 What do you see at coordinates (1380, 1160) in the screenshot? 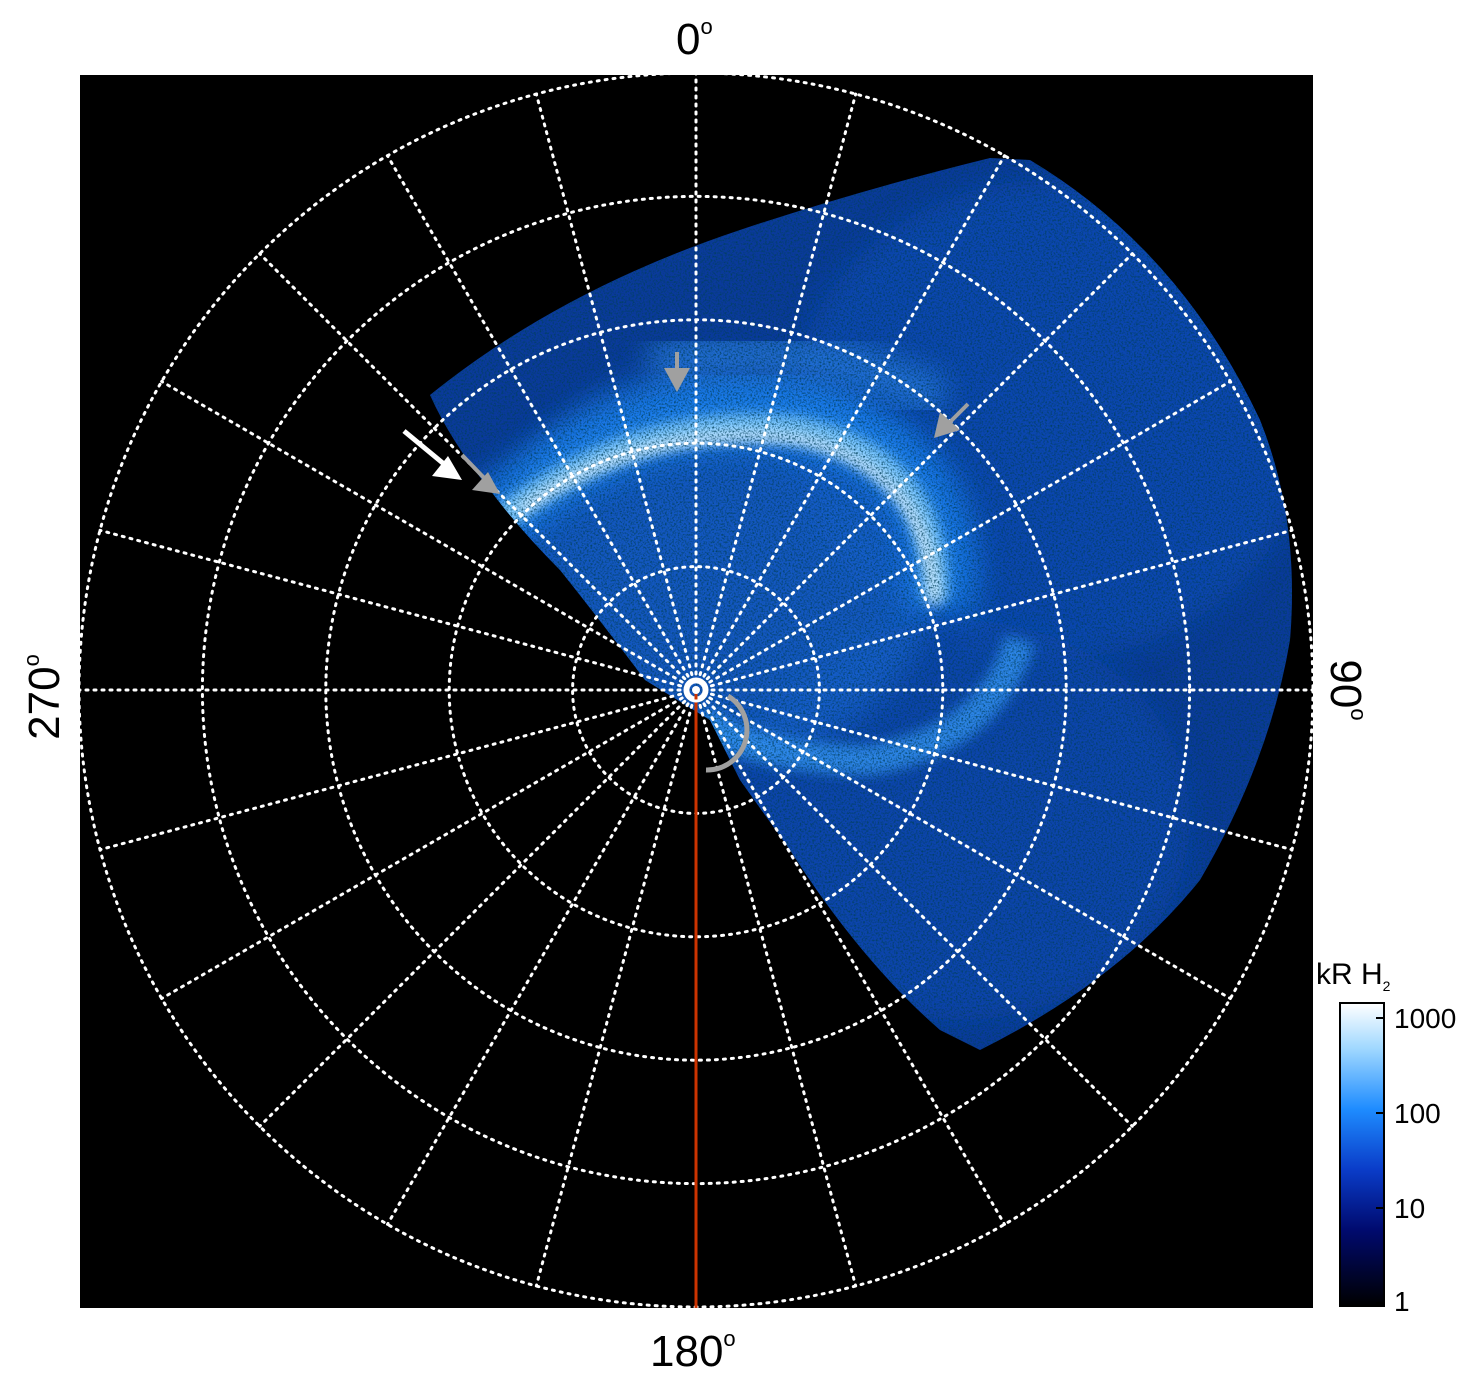
I see `colorbar-ticks` at bounding box center [1380, 1160].